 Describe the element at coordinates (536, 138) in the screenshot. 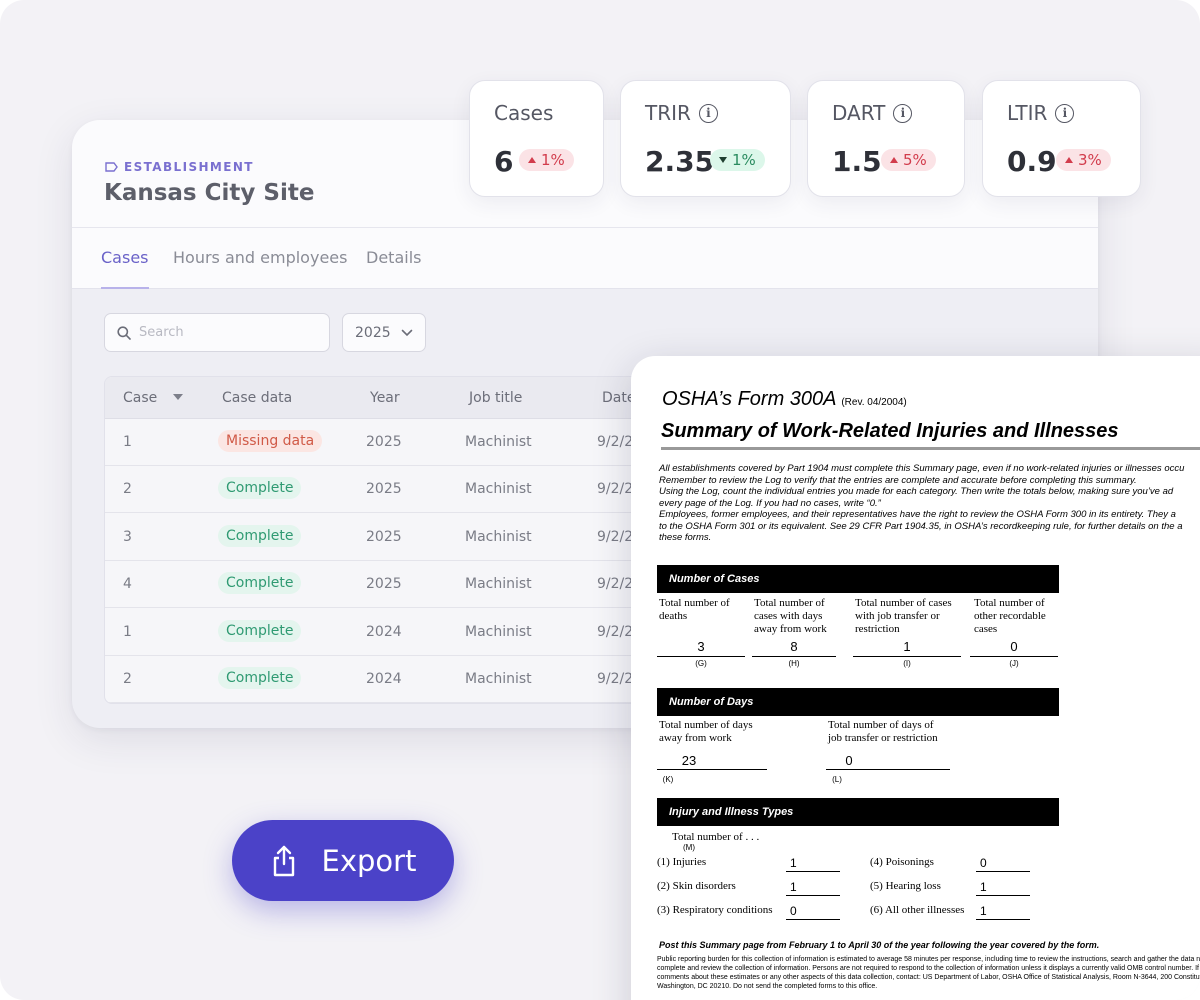

I see `metric-card-cases: Cases 6 1%` at that location.